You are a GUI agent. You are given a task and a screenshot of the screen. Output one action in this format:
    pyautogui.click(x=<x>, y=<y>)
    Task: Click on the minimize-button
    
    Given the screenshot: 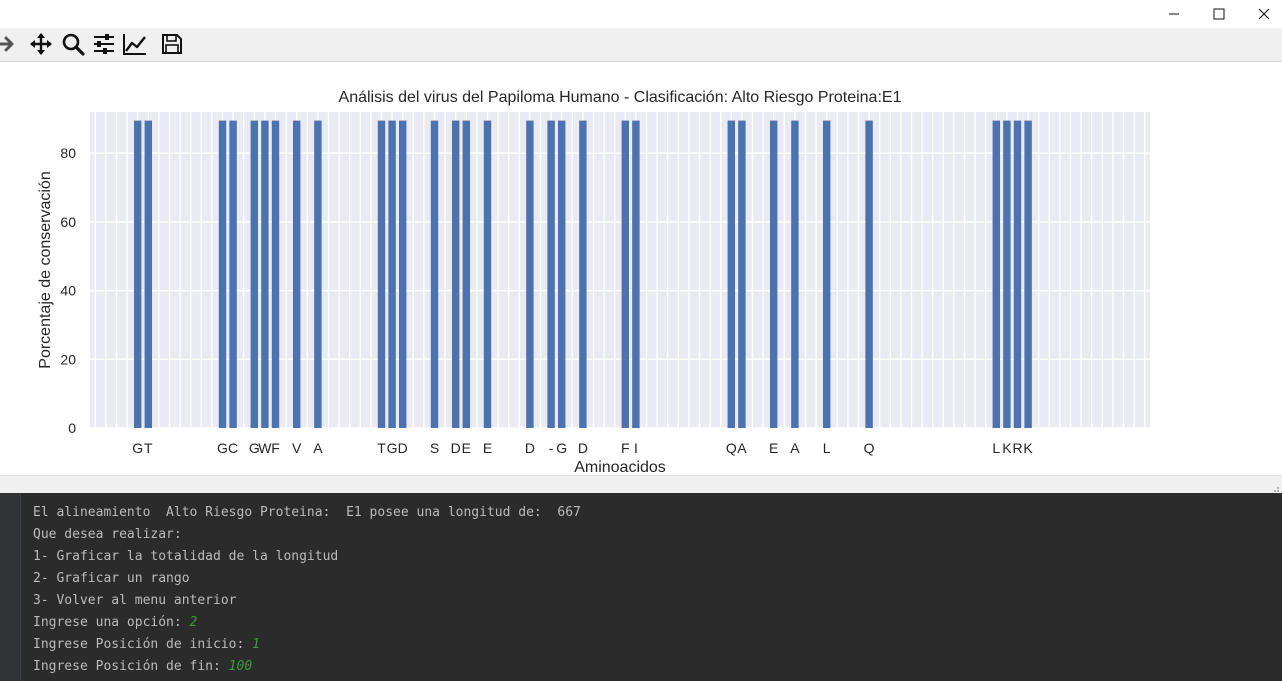 What is the action you would take?
    pyautogui.click(x=1174, y=14)
    